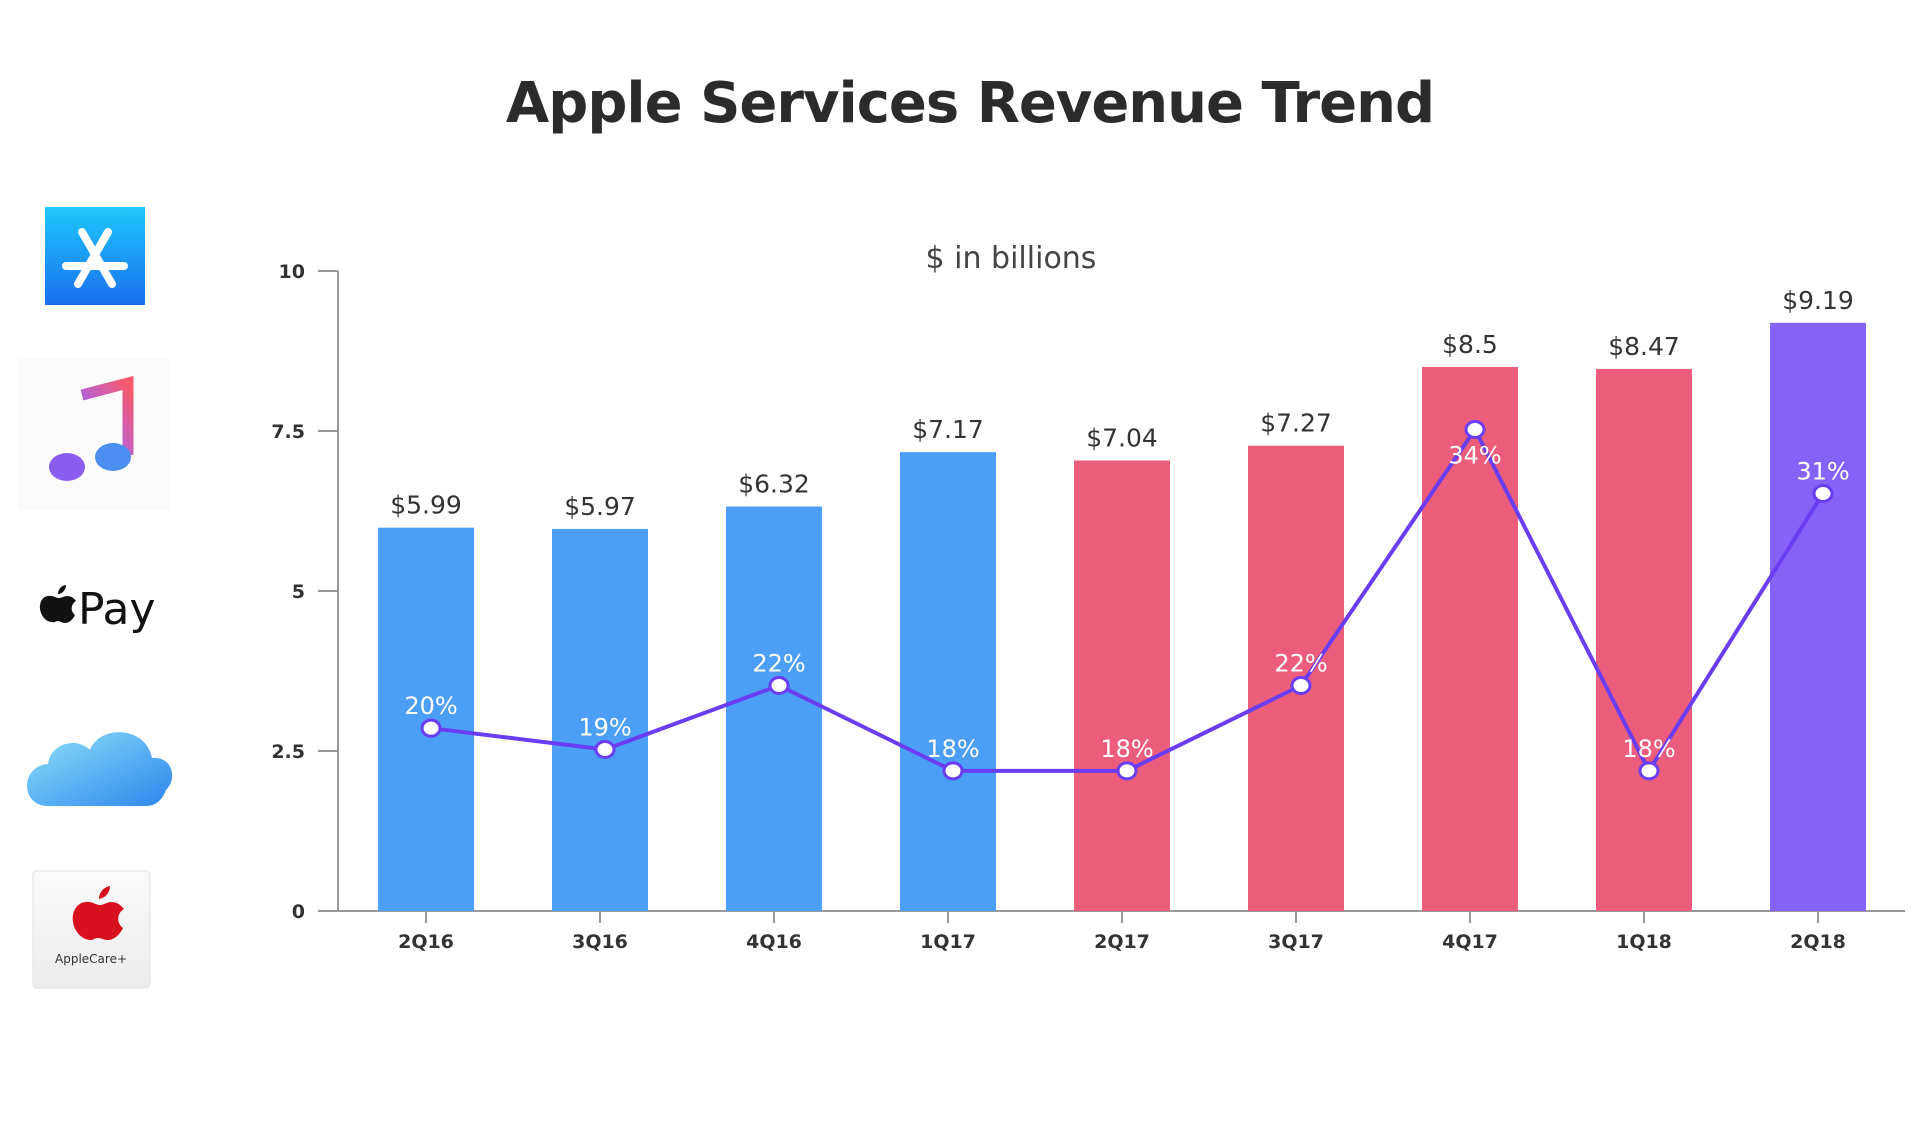  I want to click on bar-value-label: $7.04, so click(1122, 437).